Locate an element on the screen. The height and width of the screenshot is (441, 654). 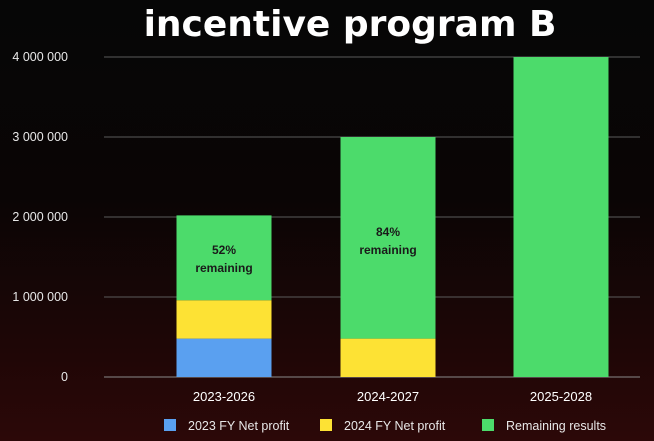
annotations: 52% remaining 84% remaining is located at coordinates (305, 250).